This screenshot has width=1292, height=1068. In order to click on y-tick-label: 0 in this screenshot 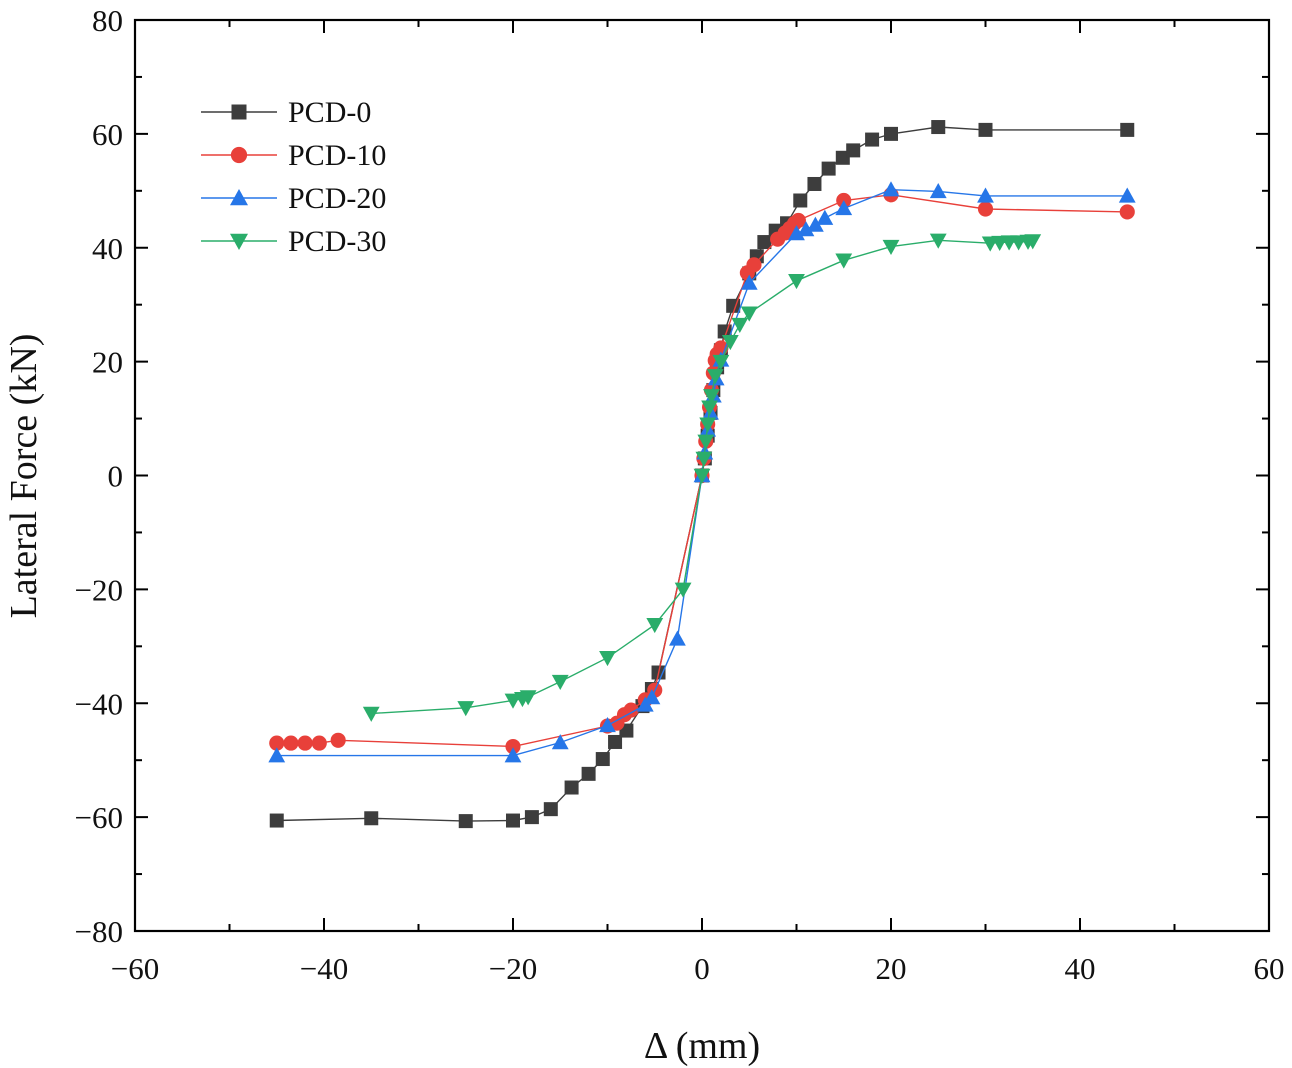, I will do `click(116, 476)`.